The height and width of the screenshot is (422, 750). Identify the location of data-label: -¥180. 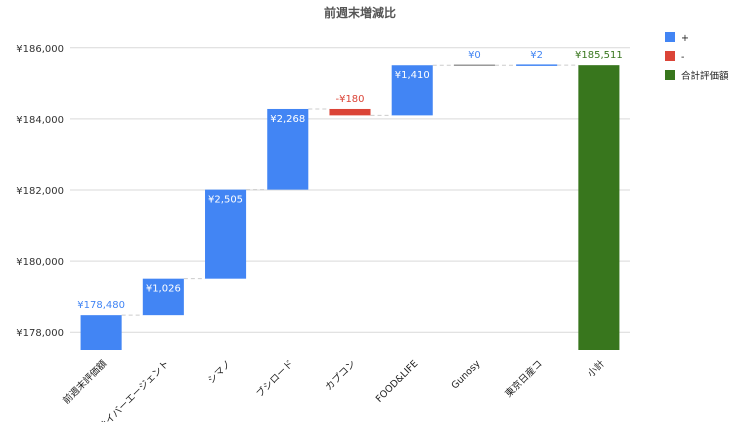
(349, 99).